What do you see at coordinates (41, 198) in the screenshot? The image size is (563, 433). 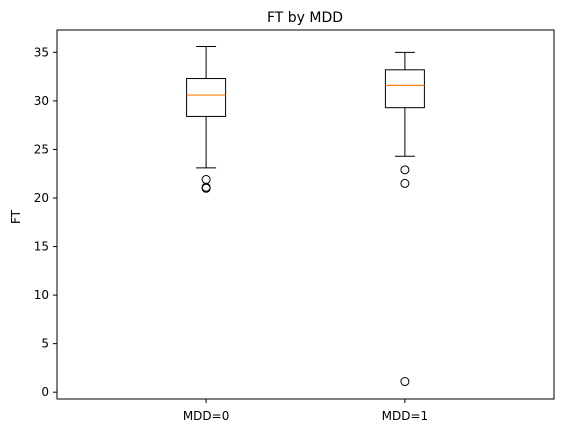 I see `y-tick-label: 20` at bounding box center [41, 198].